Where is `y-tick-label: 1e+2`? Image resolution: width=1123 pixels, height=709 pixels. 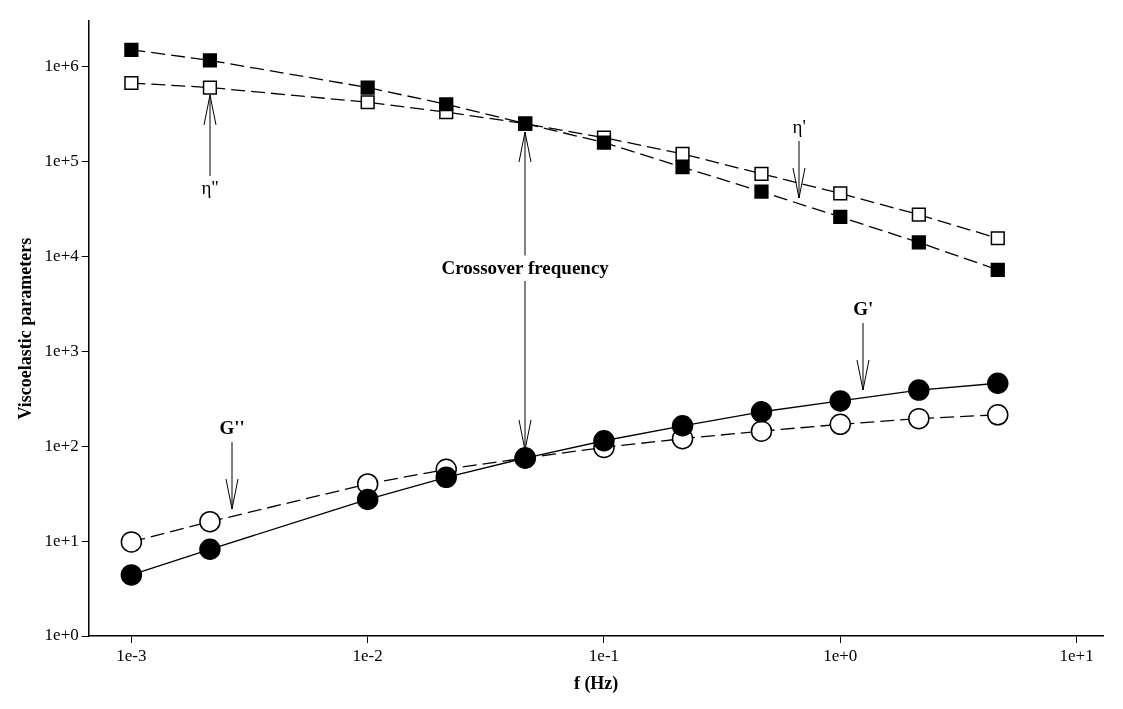 y-tick-label: 1e+2 is located at coordinates (61, 445).